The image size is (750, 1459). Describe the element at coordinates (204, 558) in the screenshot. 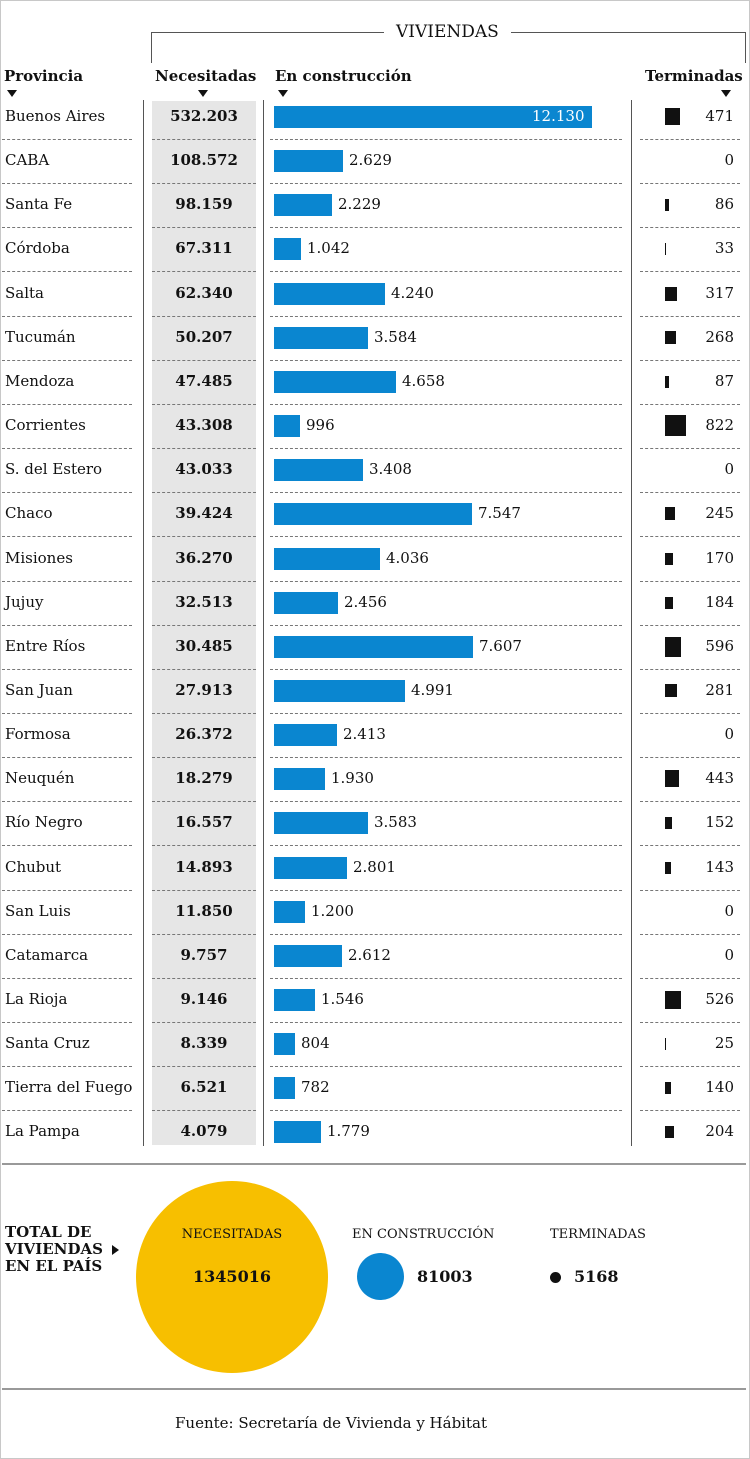

I see `necesitadas-value: 36.270` at that location.